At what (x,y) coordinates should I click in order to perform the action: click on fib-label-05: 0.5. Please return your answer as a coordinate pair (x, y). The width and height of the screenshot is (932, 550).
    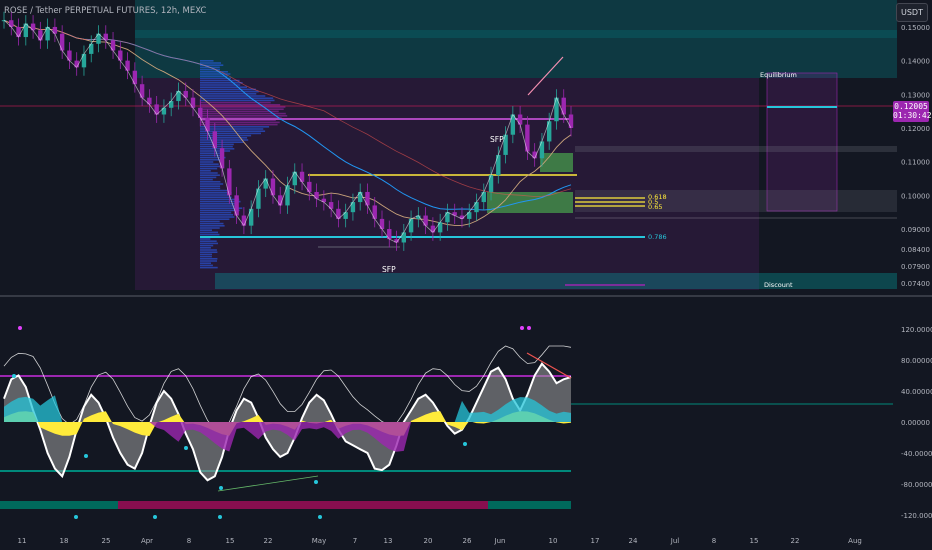
    Looking at the image, I should click on (653, 202).